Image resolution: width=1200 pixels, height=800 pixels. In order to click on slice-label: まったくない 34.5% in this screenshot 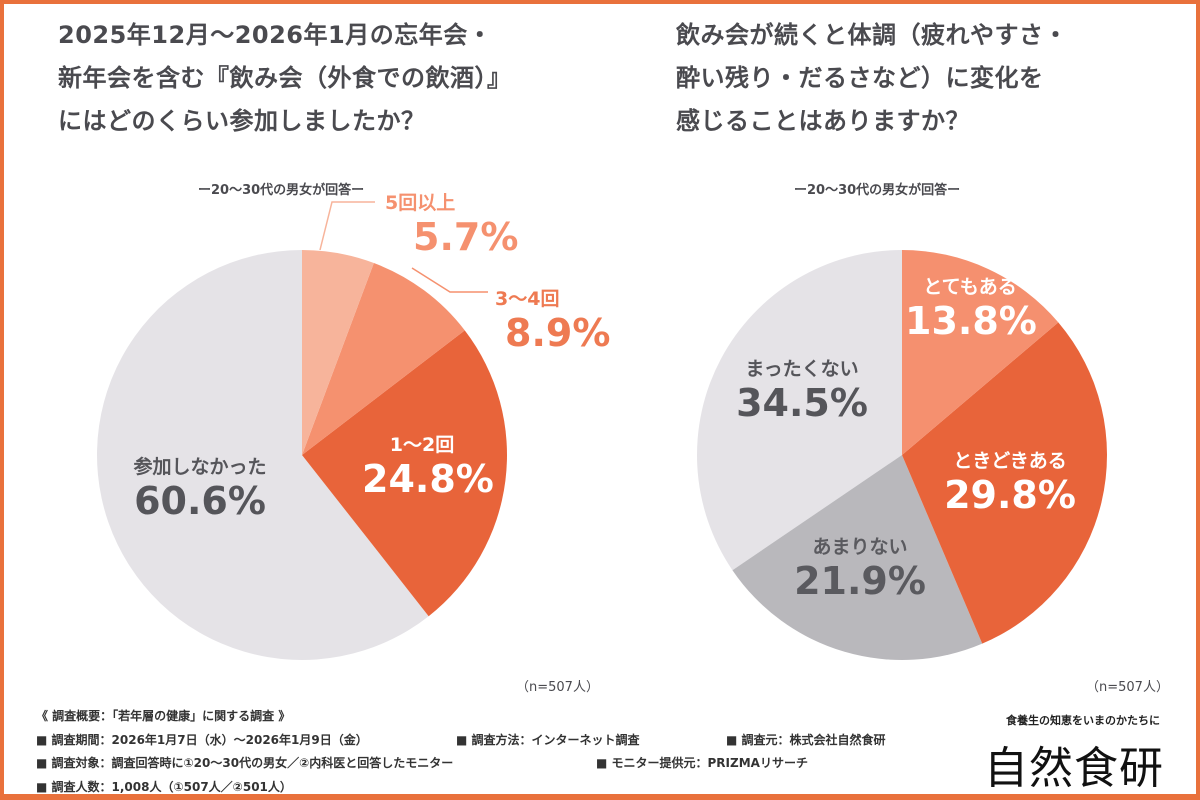, I will do `click(802, 391)`.